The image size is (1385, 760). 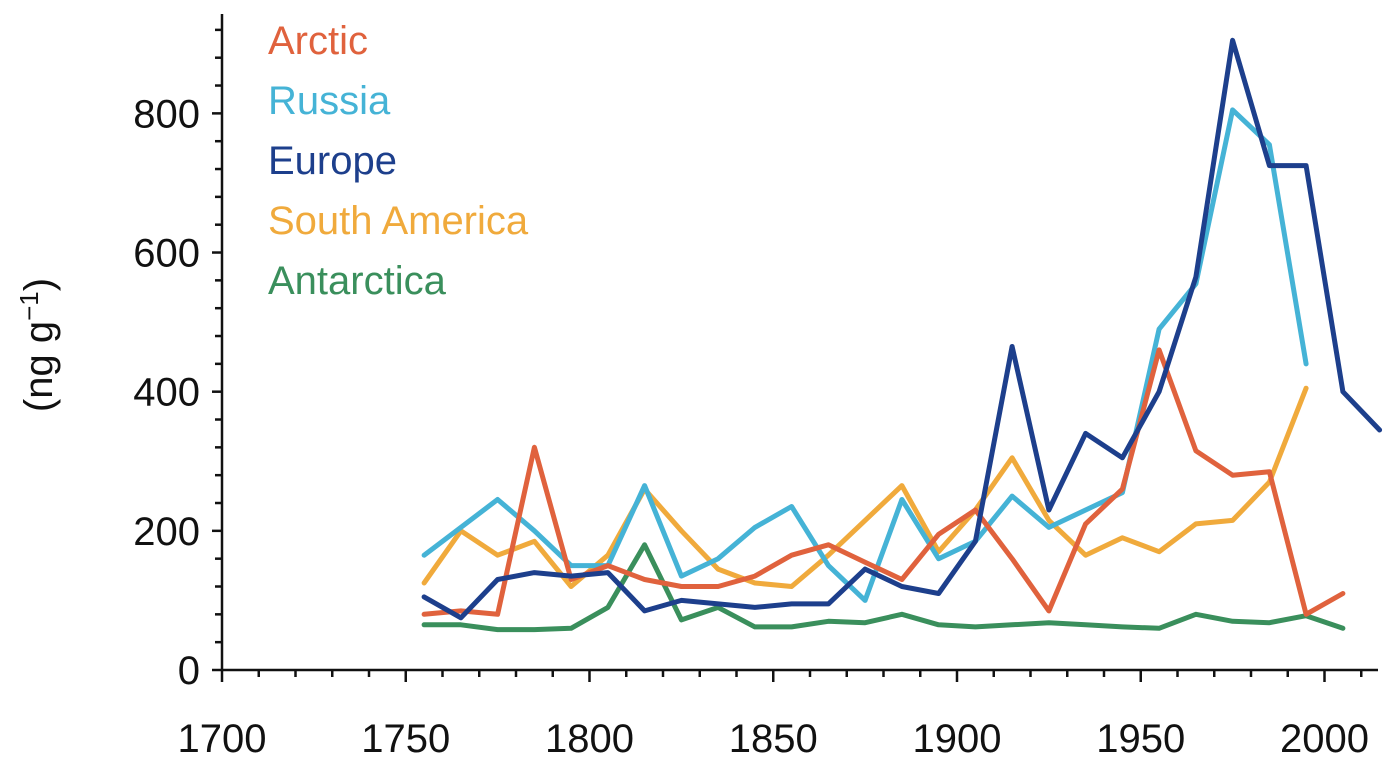 I want to click on y-tick-label: 800, so click(x=166, y=114).